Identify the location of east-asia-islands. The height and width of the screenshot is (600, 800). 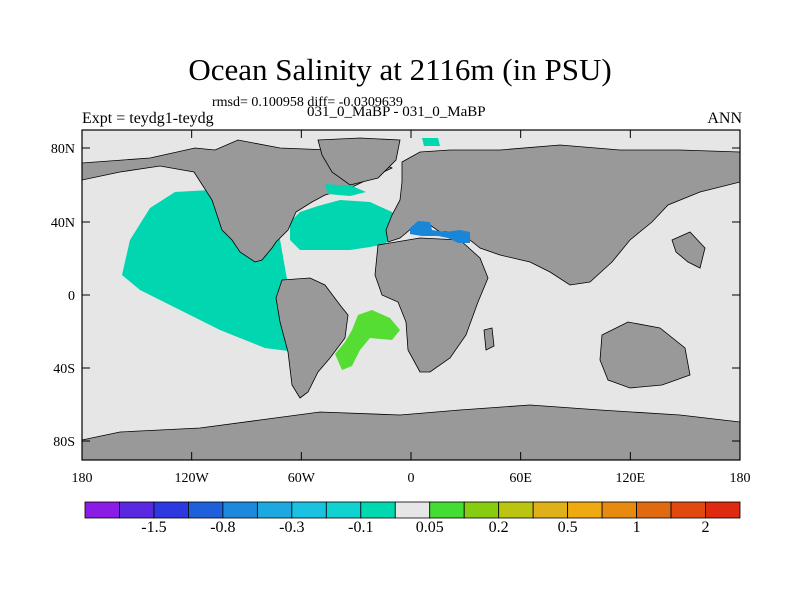
(688, 250).